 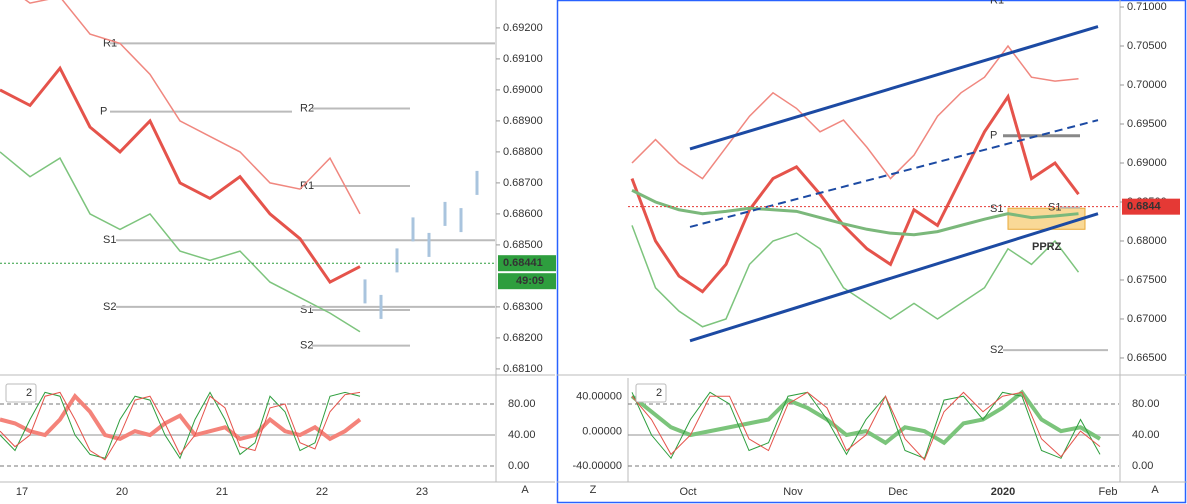 I want to click on y-tick-label: 0.69200, so click(x=523, y=28).